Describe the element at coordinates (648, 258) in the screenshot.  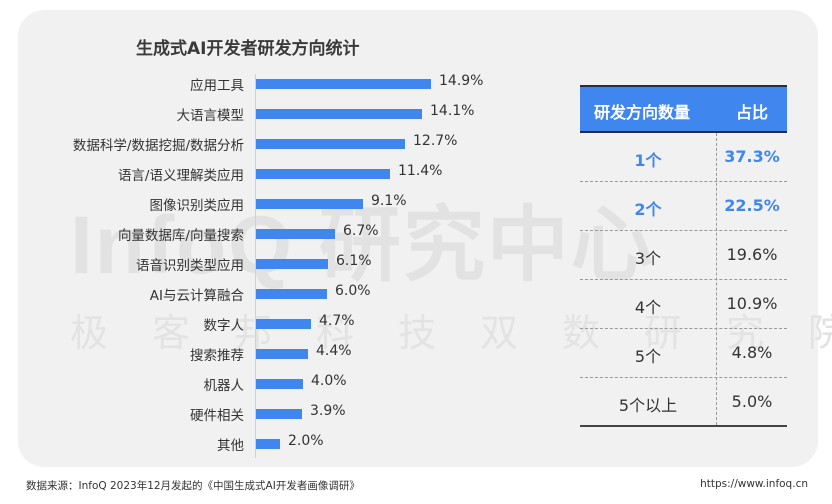
I see `direction-count-cell: 3个` at that location.